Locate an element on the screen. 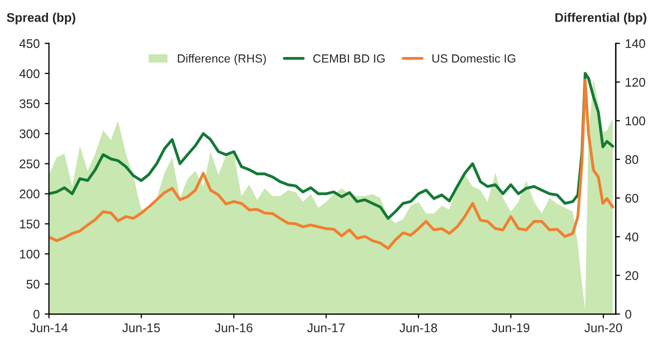 This screenshot has height=347, width=653. y2-tick-label: 60 is located at coordinates (631, 198).